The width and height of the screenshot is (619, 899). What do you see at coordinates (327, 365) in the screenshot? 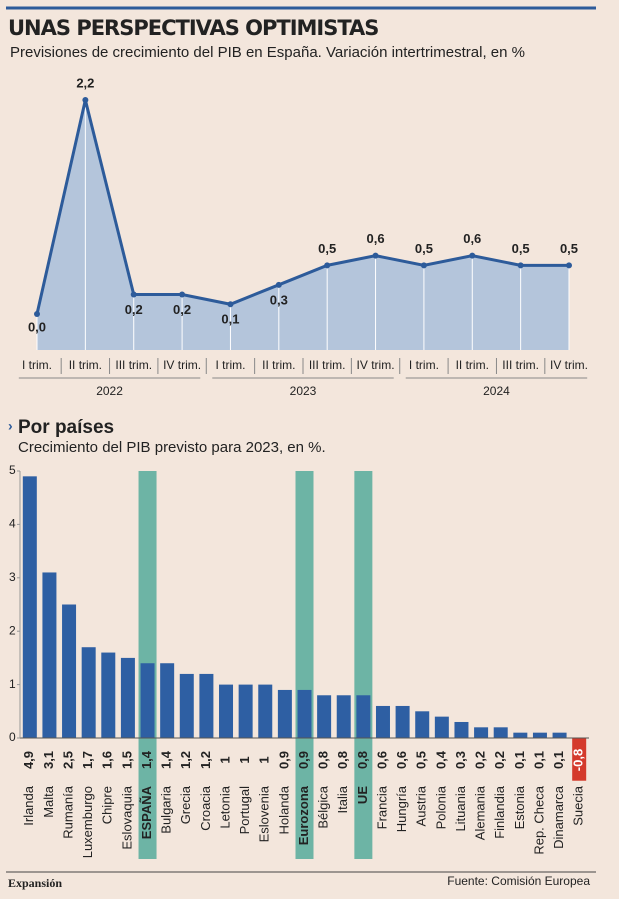
I see `x-tick-label: III trim.` at bounding box center [327, 365].